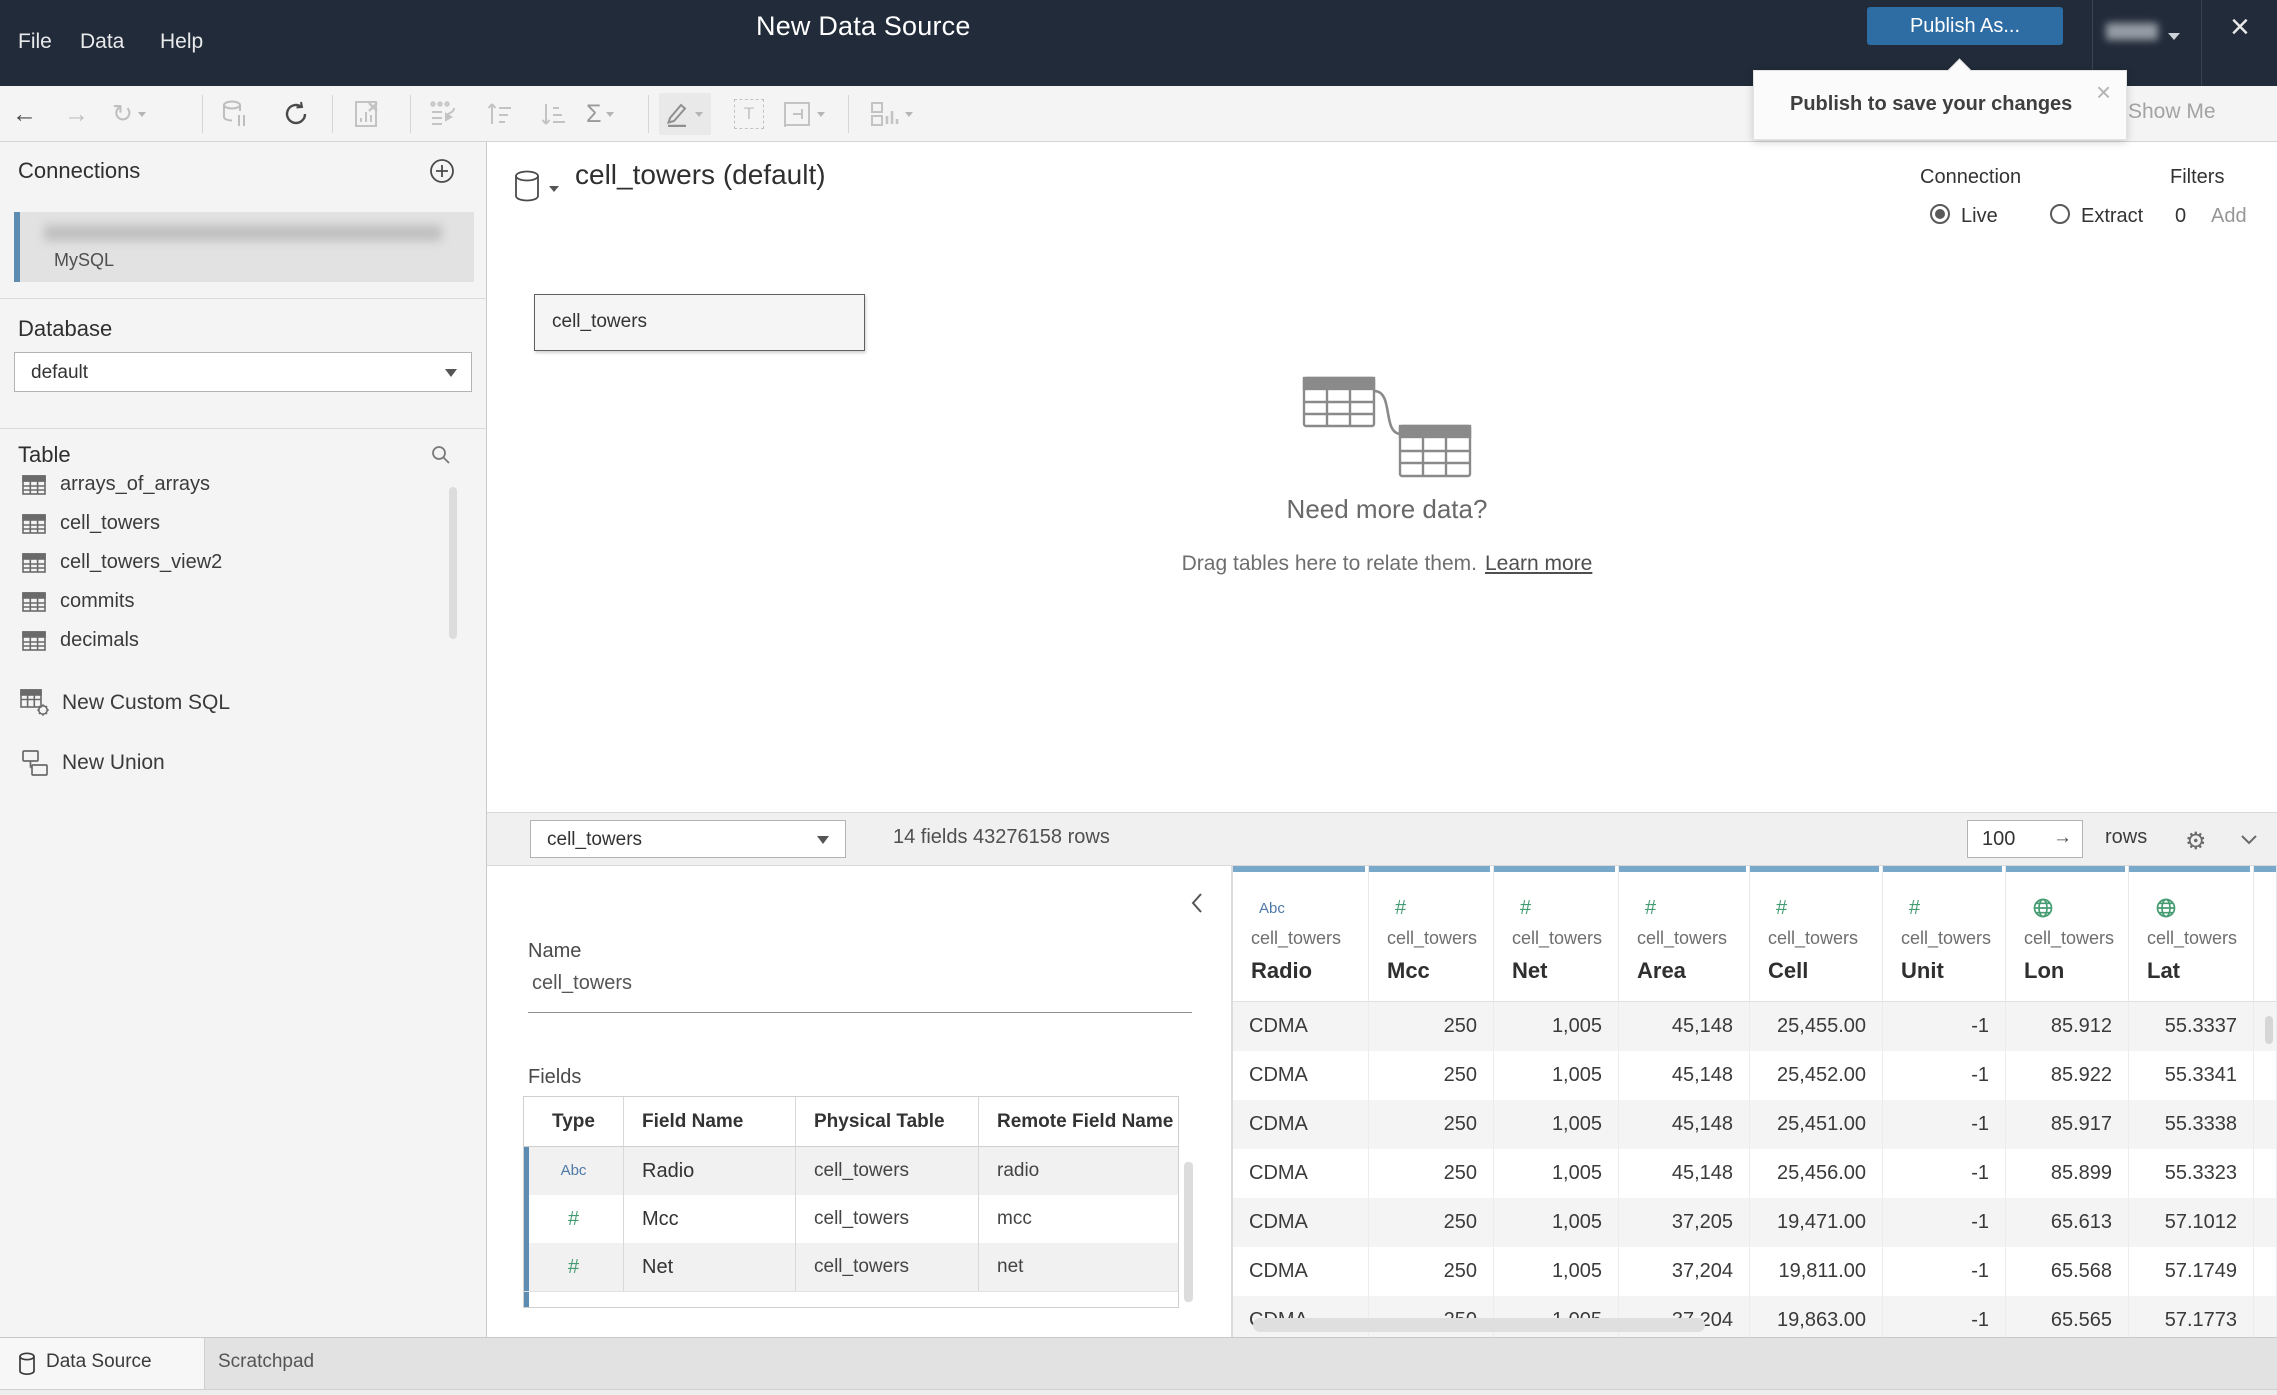 The image size is (2277, 1395). What do you see at coordinates (200, 704) in the screenshot?
I see `new-custom-sql-button: New Custom SQL` at bounding box center [200, 704].